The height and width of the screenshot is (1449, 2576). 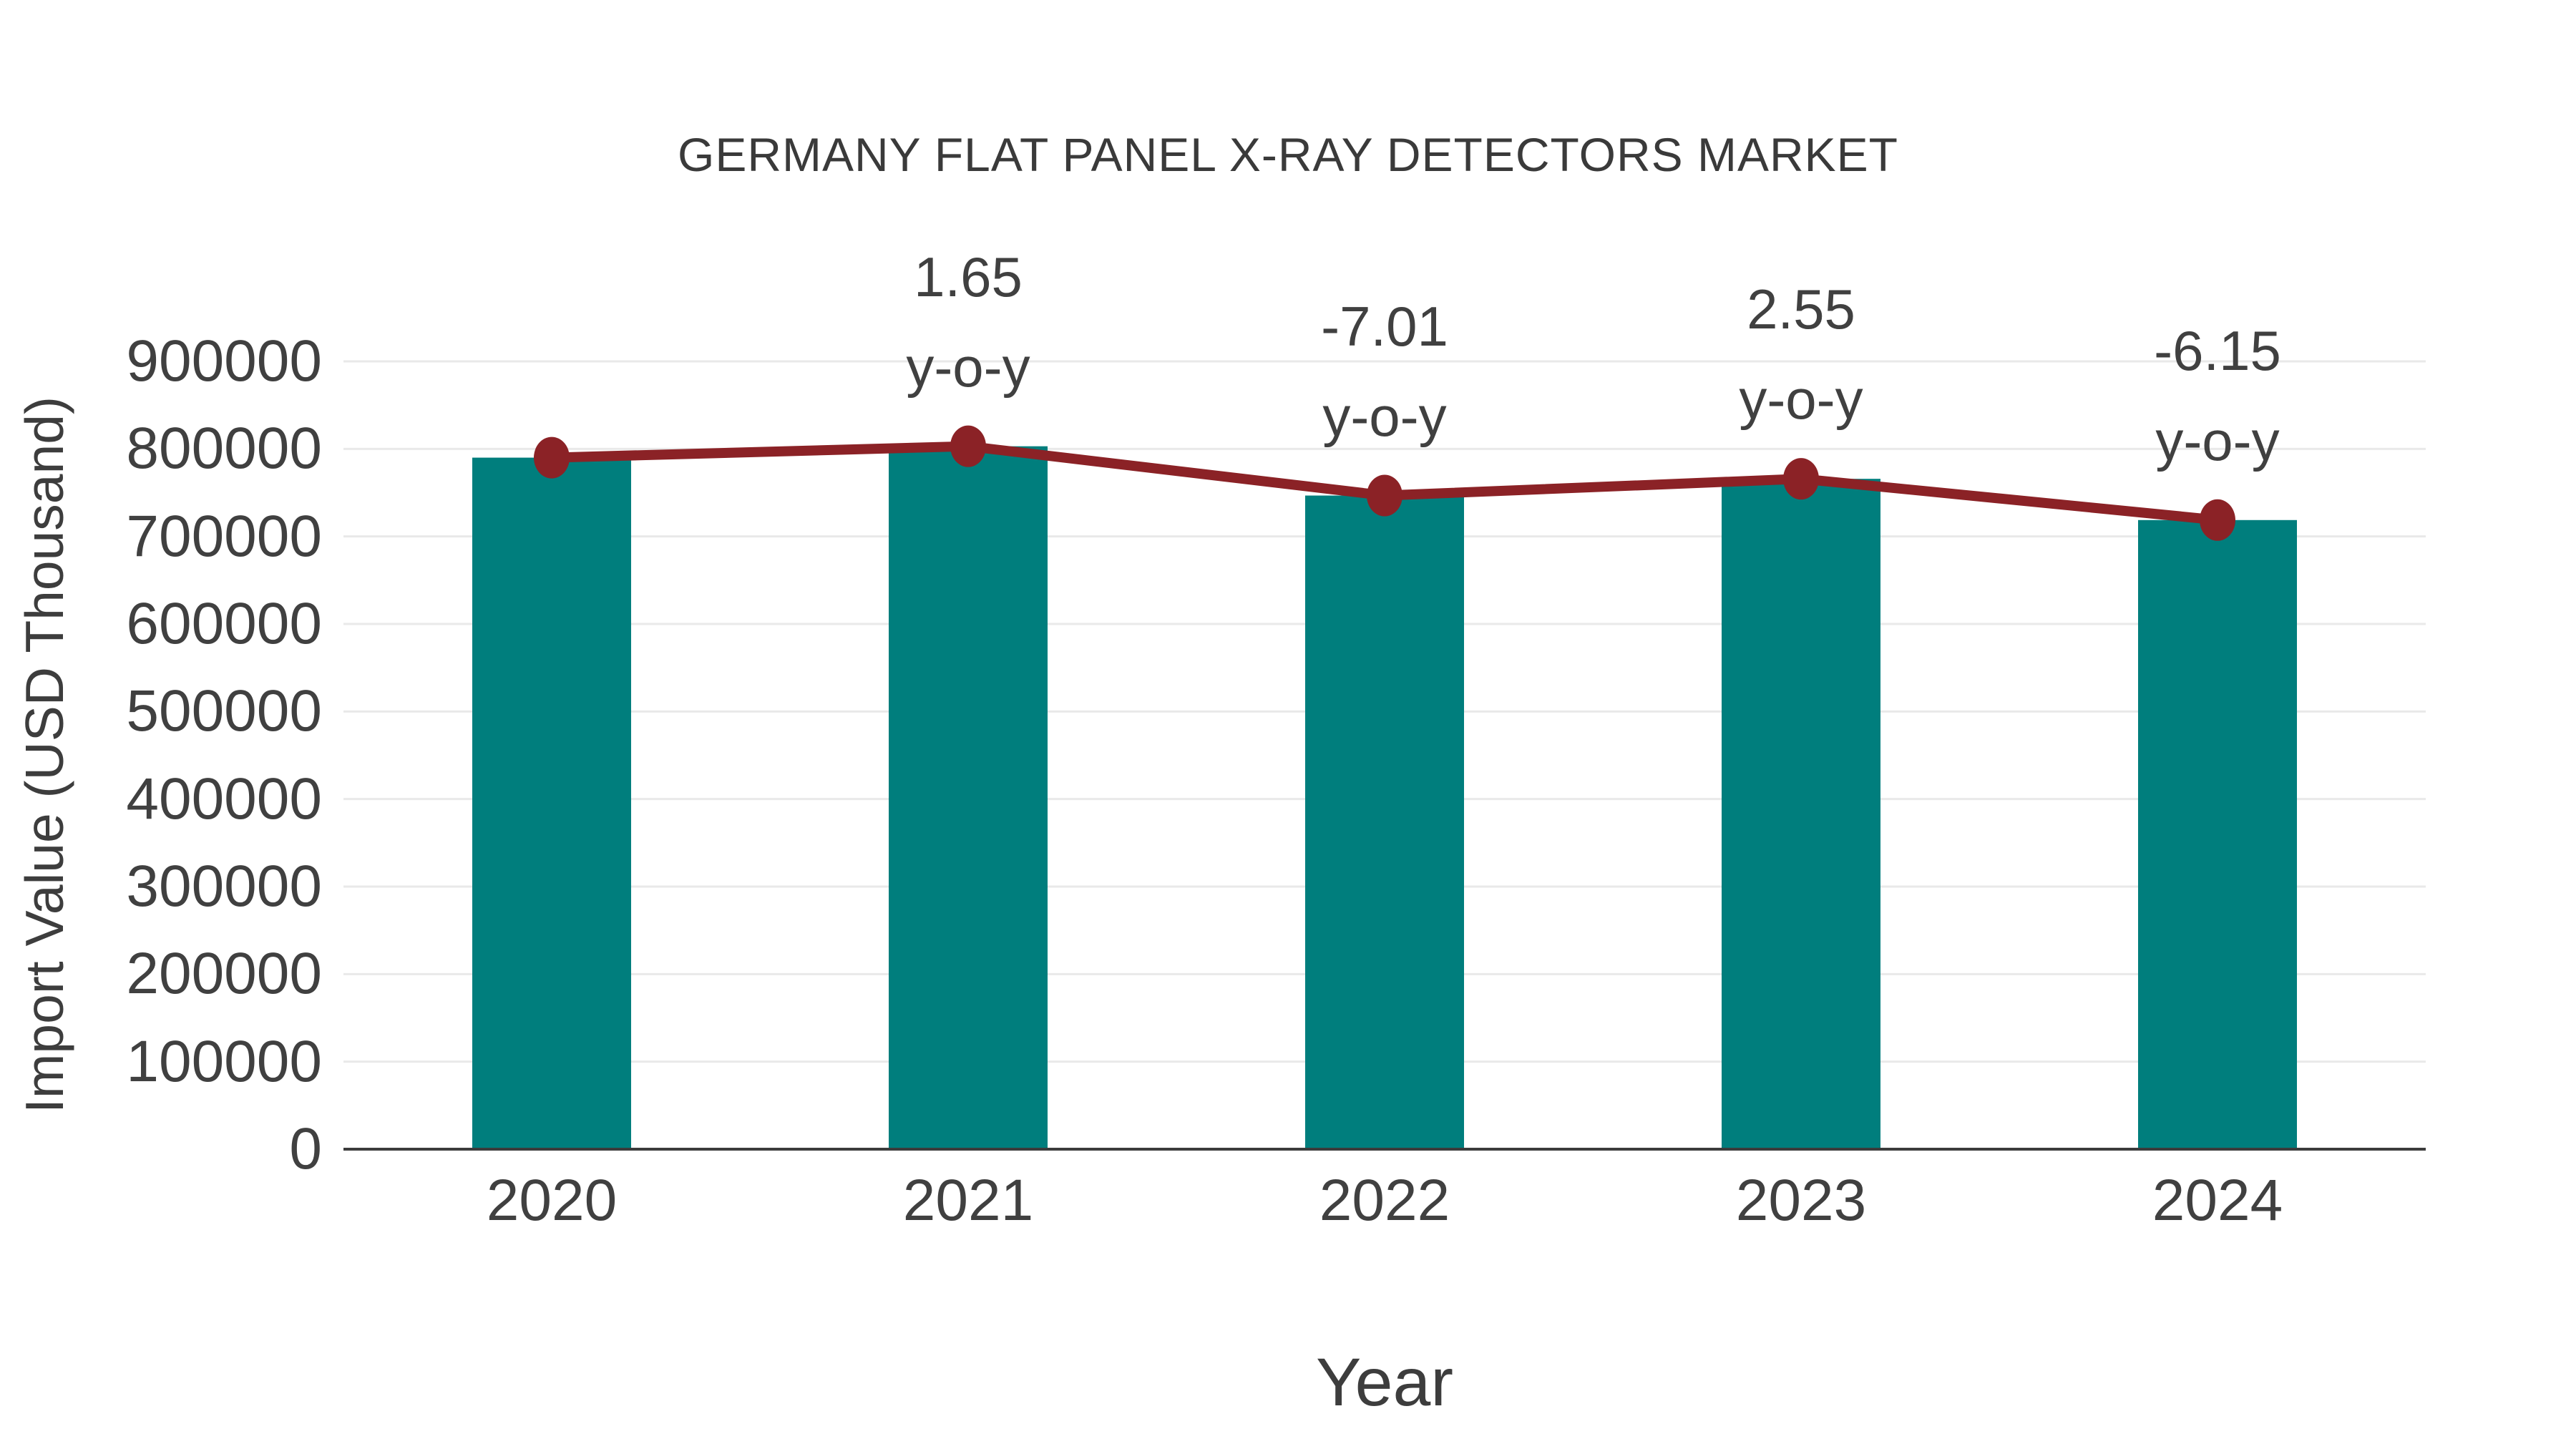 I want to click on annotation-2022: -7.01 y-o-y, so click(x=1384, y=371).